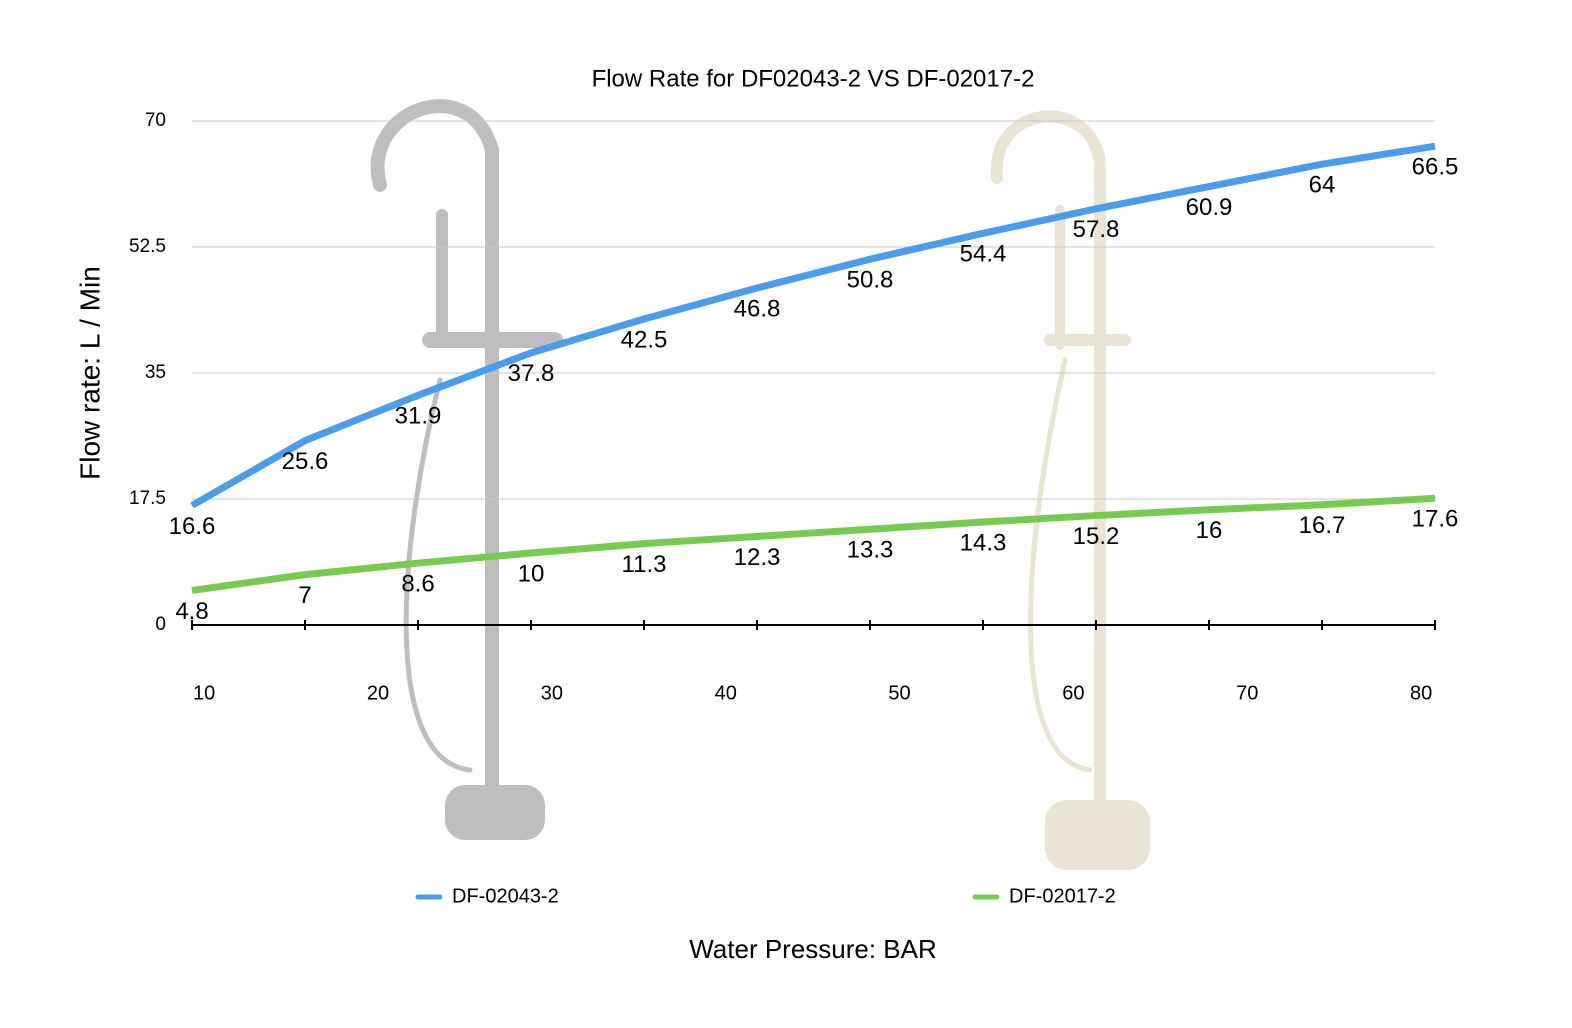 The image size is (1572, 1028). What do you see at coordinates (531, 373) in the screenshot?
I see `data-label: 37.8` at bounding box center [531, 373].